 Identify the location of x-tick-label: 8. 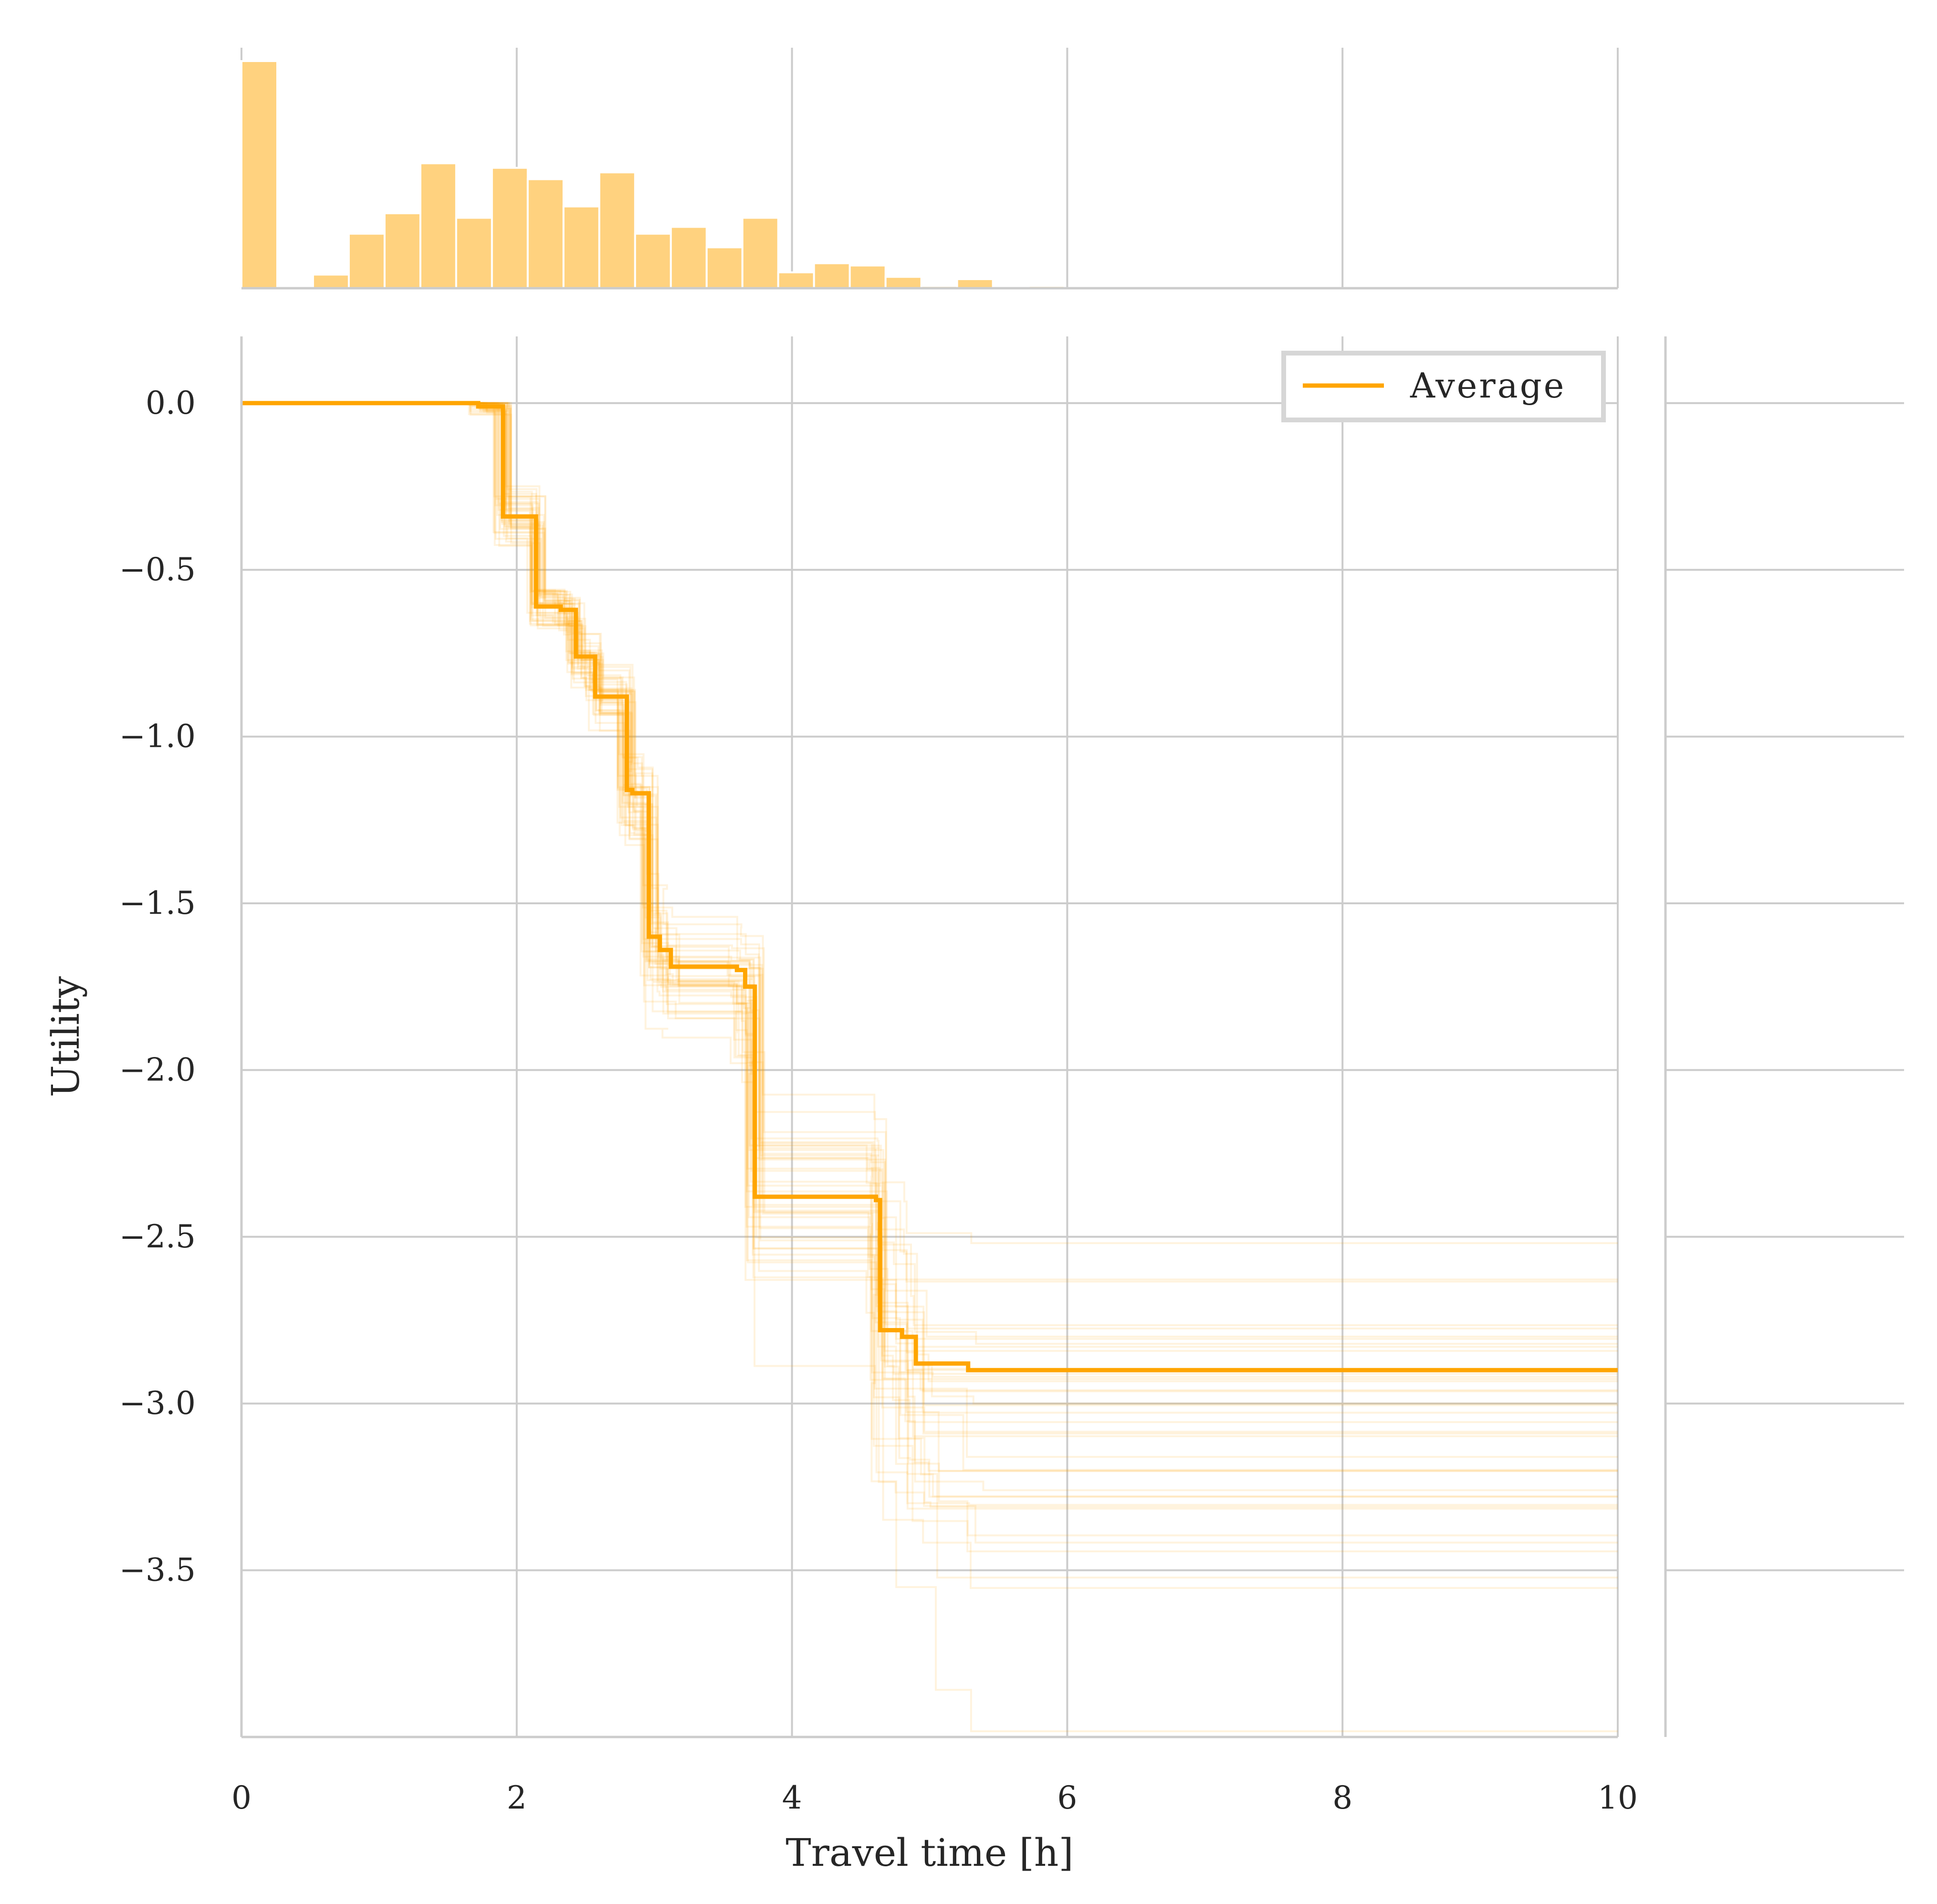
(1342, 1797).